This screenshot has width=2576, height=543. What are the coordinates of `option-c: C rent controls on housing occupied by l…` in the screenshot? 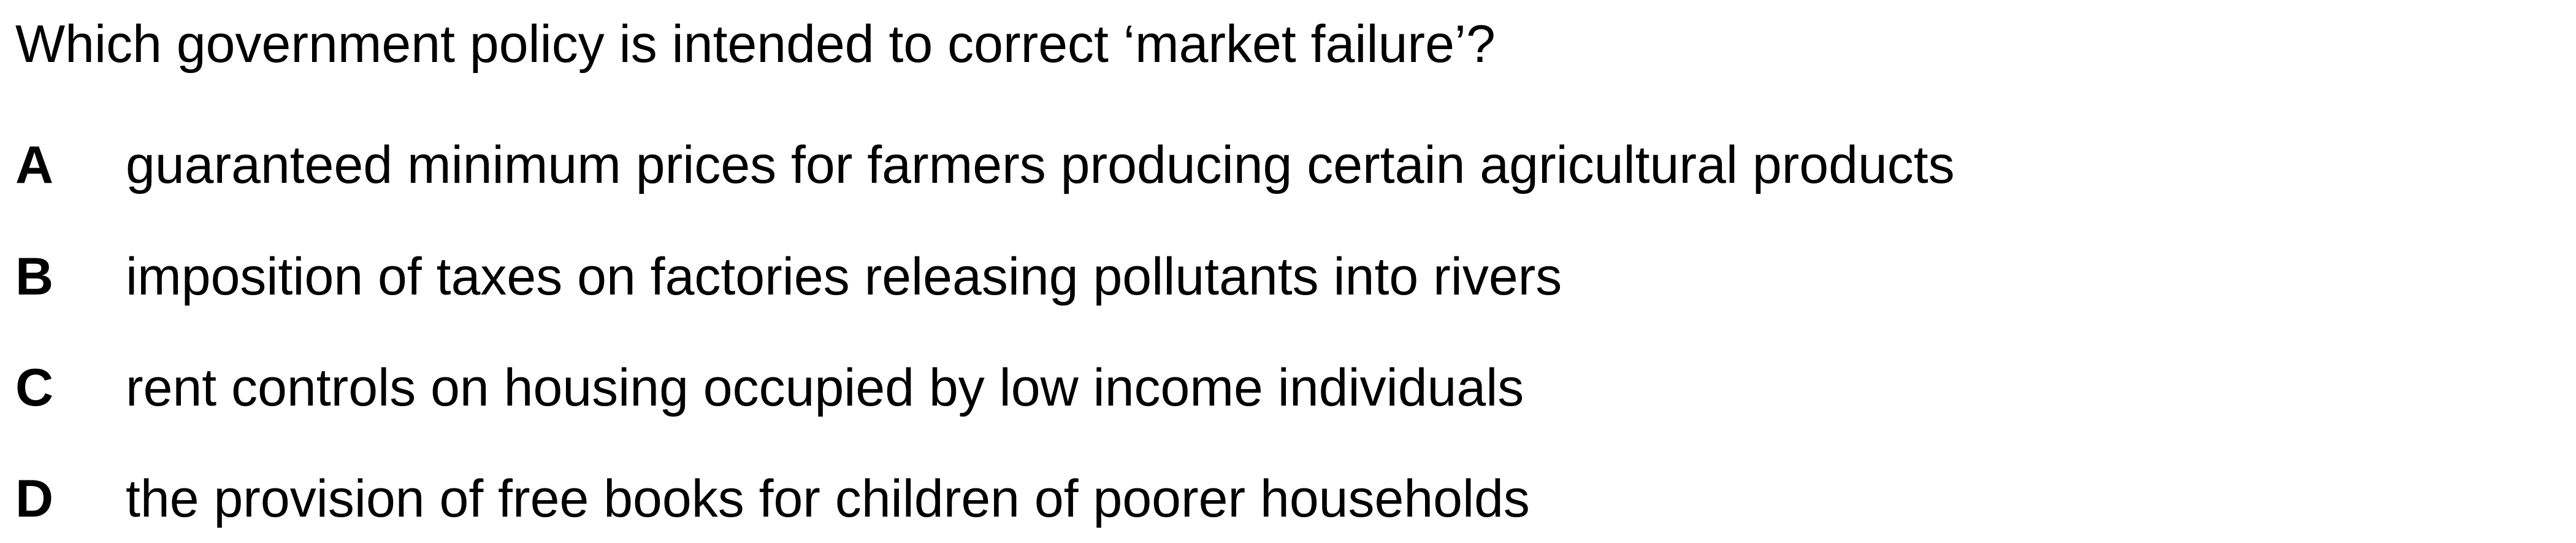 It's located at (769, 388).